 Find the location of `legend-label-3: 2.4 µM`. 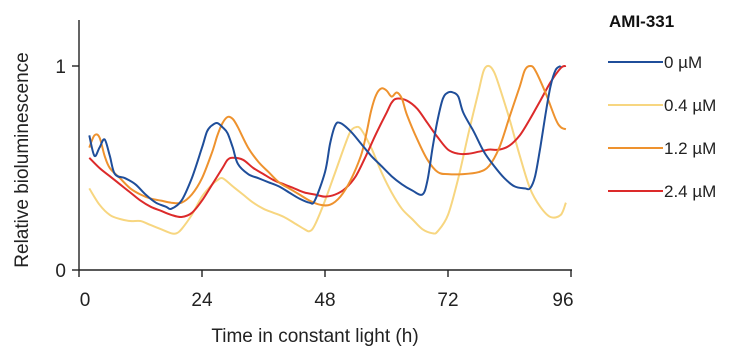

legend-label-3: 2.4 µM is located at coordinates (690, 191).